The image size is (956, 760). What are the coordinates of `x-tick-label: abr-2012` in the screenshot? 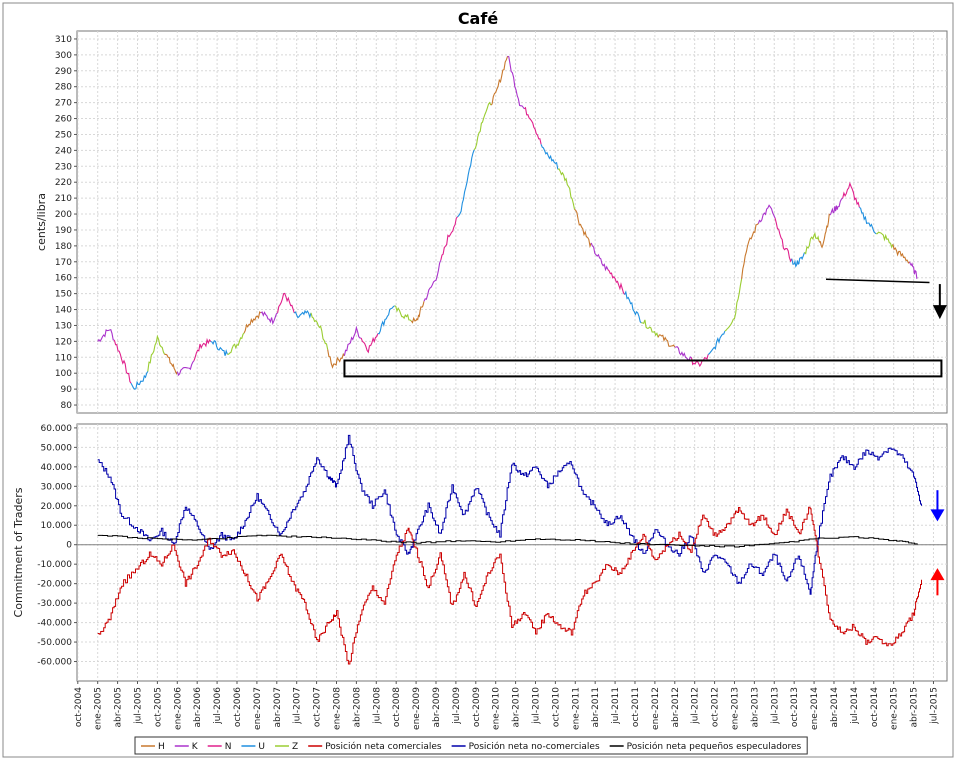 It's located at (676, 707).